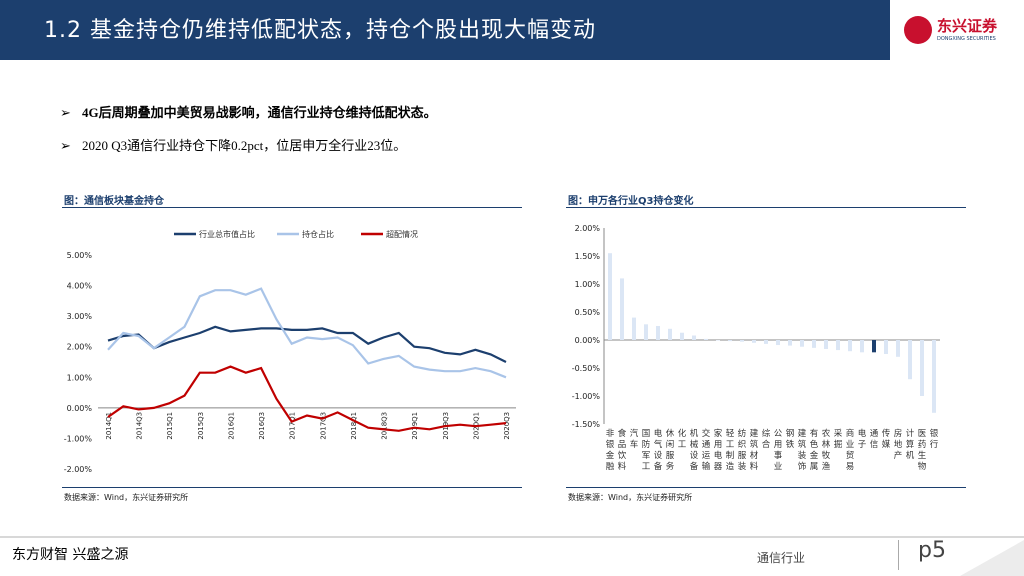 The image size is (1024, 576). Describe the element at coordinates (244, 145) in the screenshot. I see `bullet-2-text: 2020 Q3通信行业持仓下降0.2pct，位居申万全行业23位。` at that location.